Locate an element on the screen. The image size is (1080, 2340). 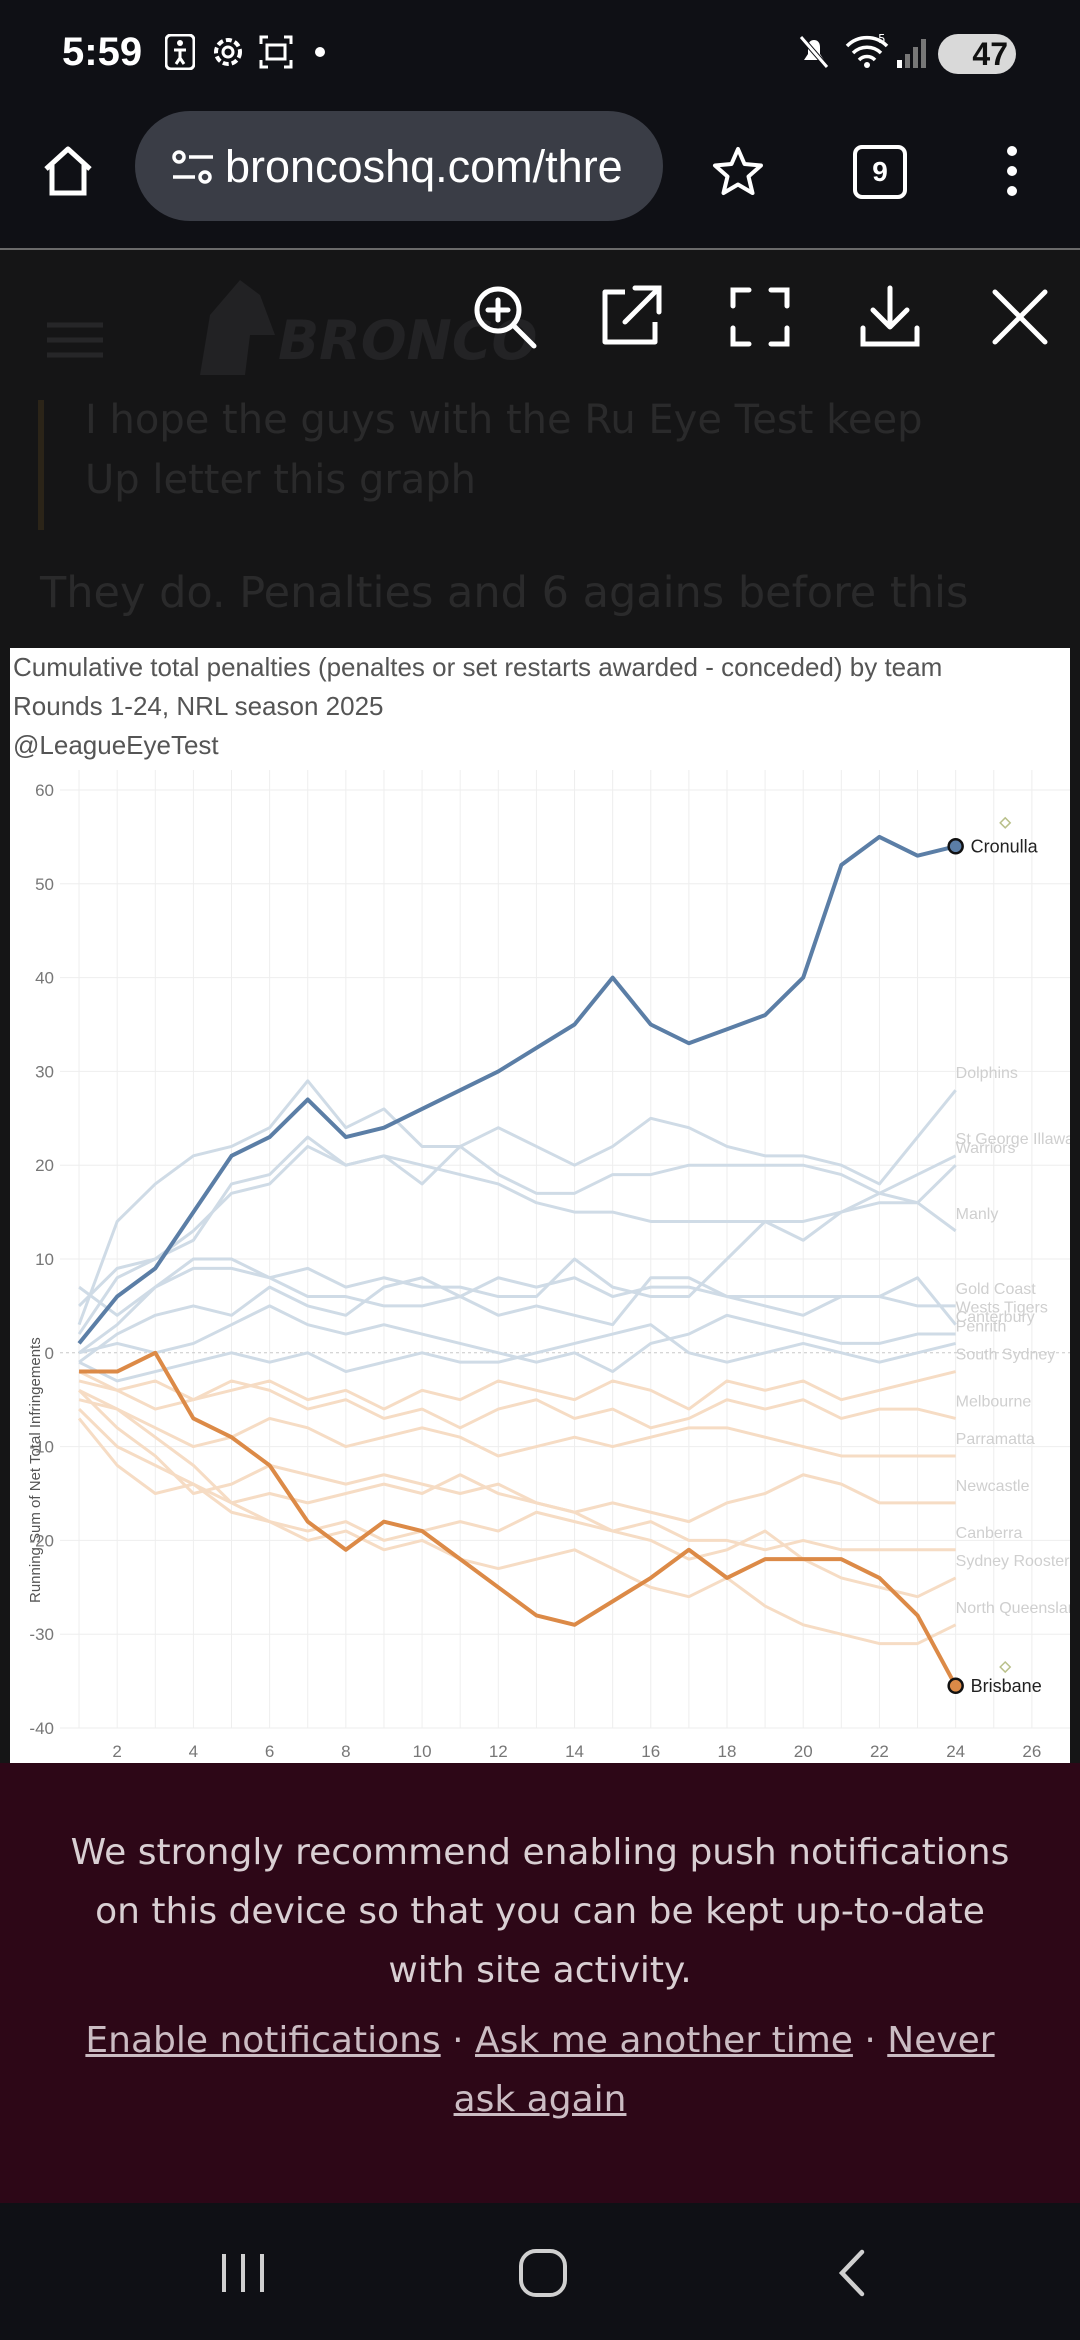
x-tick-label: 6 is located at coordinates (269, 1751).